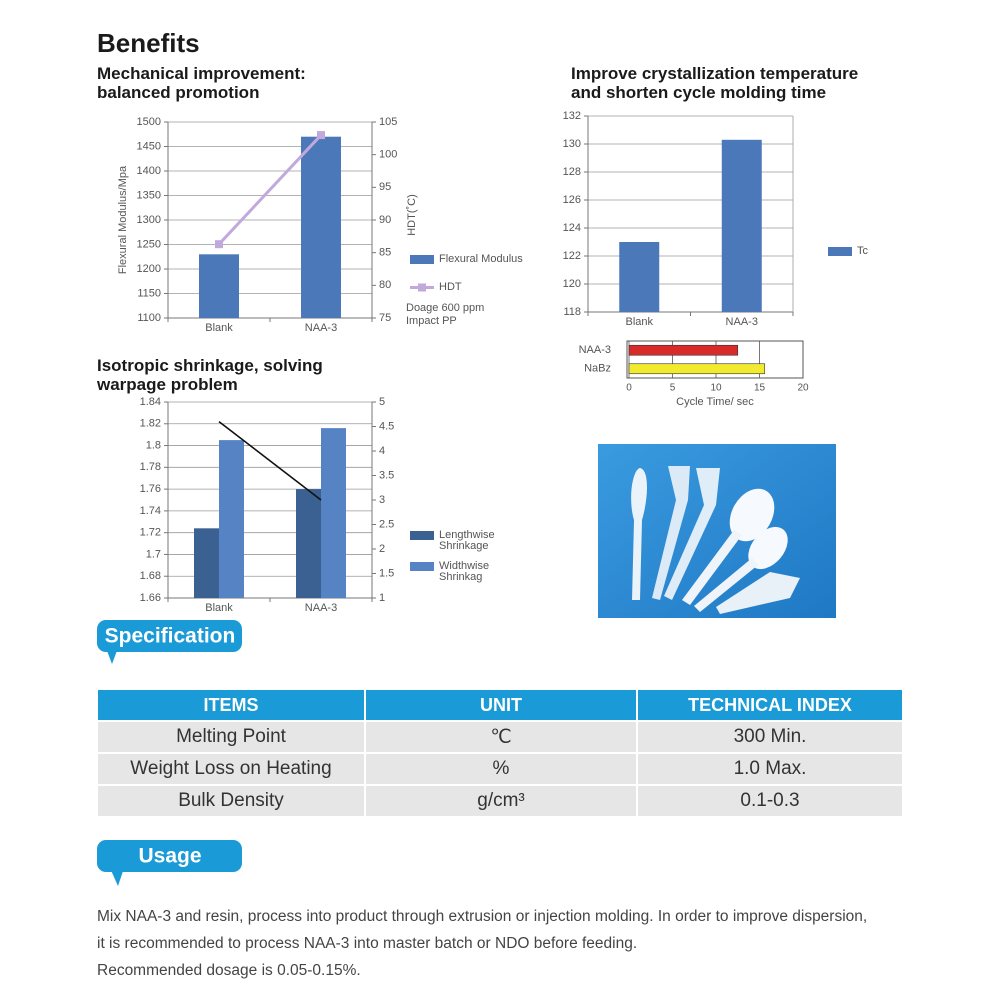 Image resolution: width=1000 pixels, height=996 pixels. Describe the element at coordinates (467, 540) in the screenshot. I see `legend-label: Lengthwise Shrinkage` at that location.